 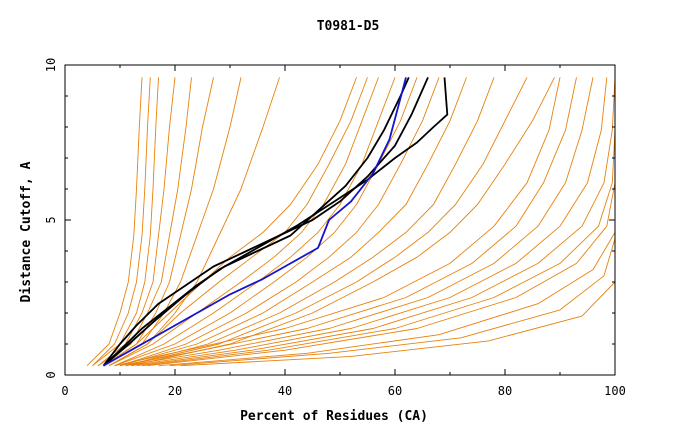 What do you see at coordinates (51, 65) in the screenshot?
I see `y-tick-label: 10` at bounding box center [51, 65].